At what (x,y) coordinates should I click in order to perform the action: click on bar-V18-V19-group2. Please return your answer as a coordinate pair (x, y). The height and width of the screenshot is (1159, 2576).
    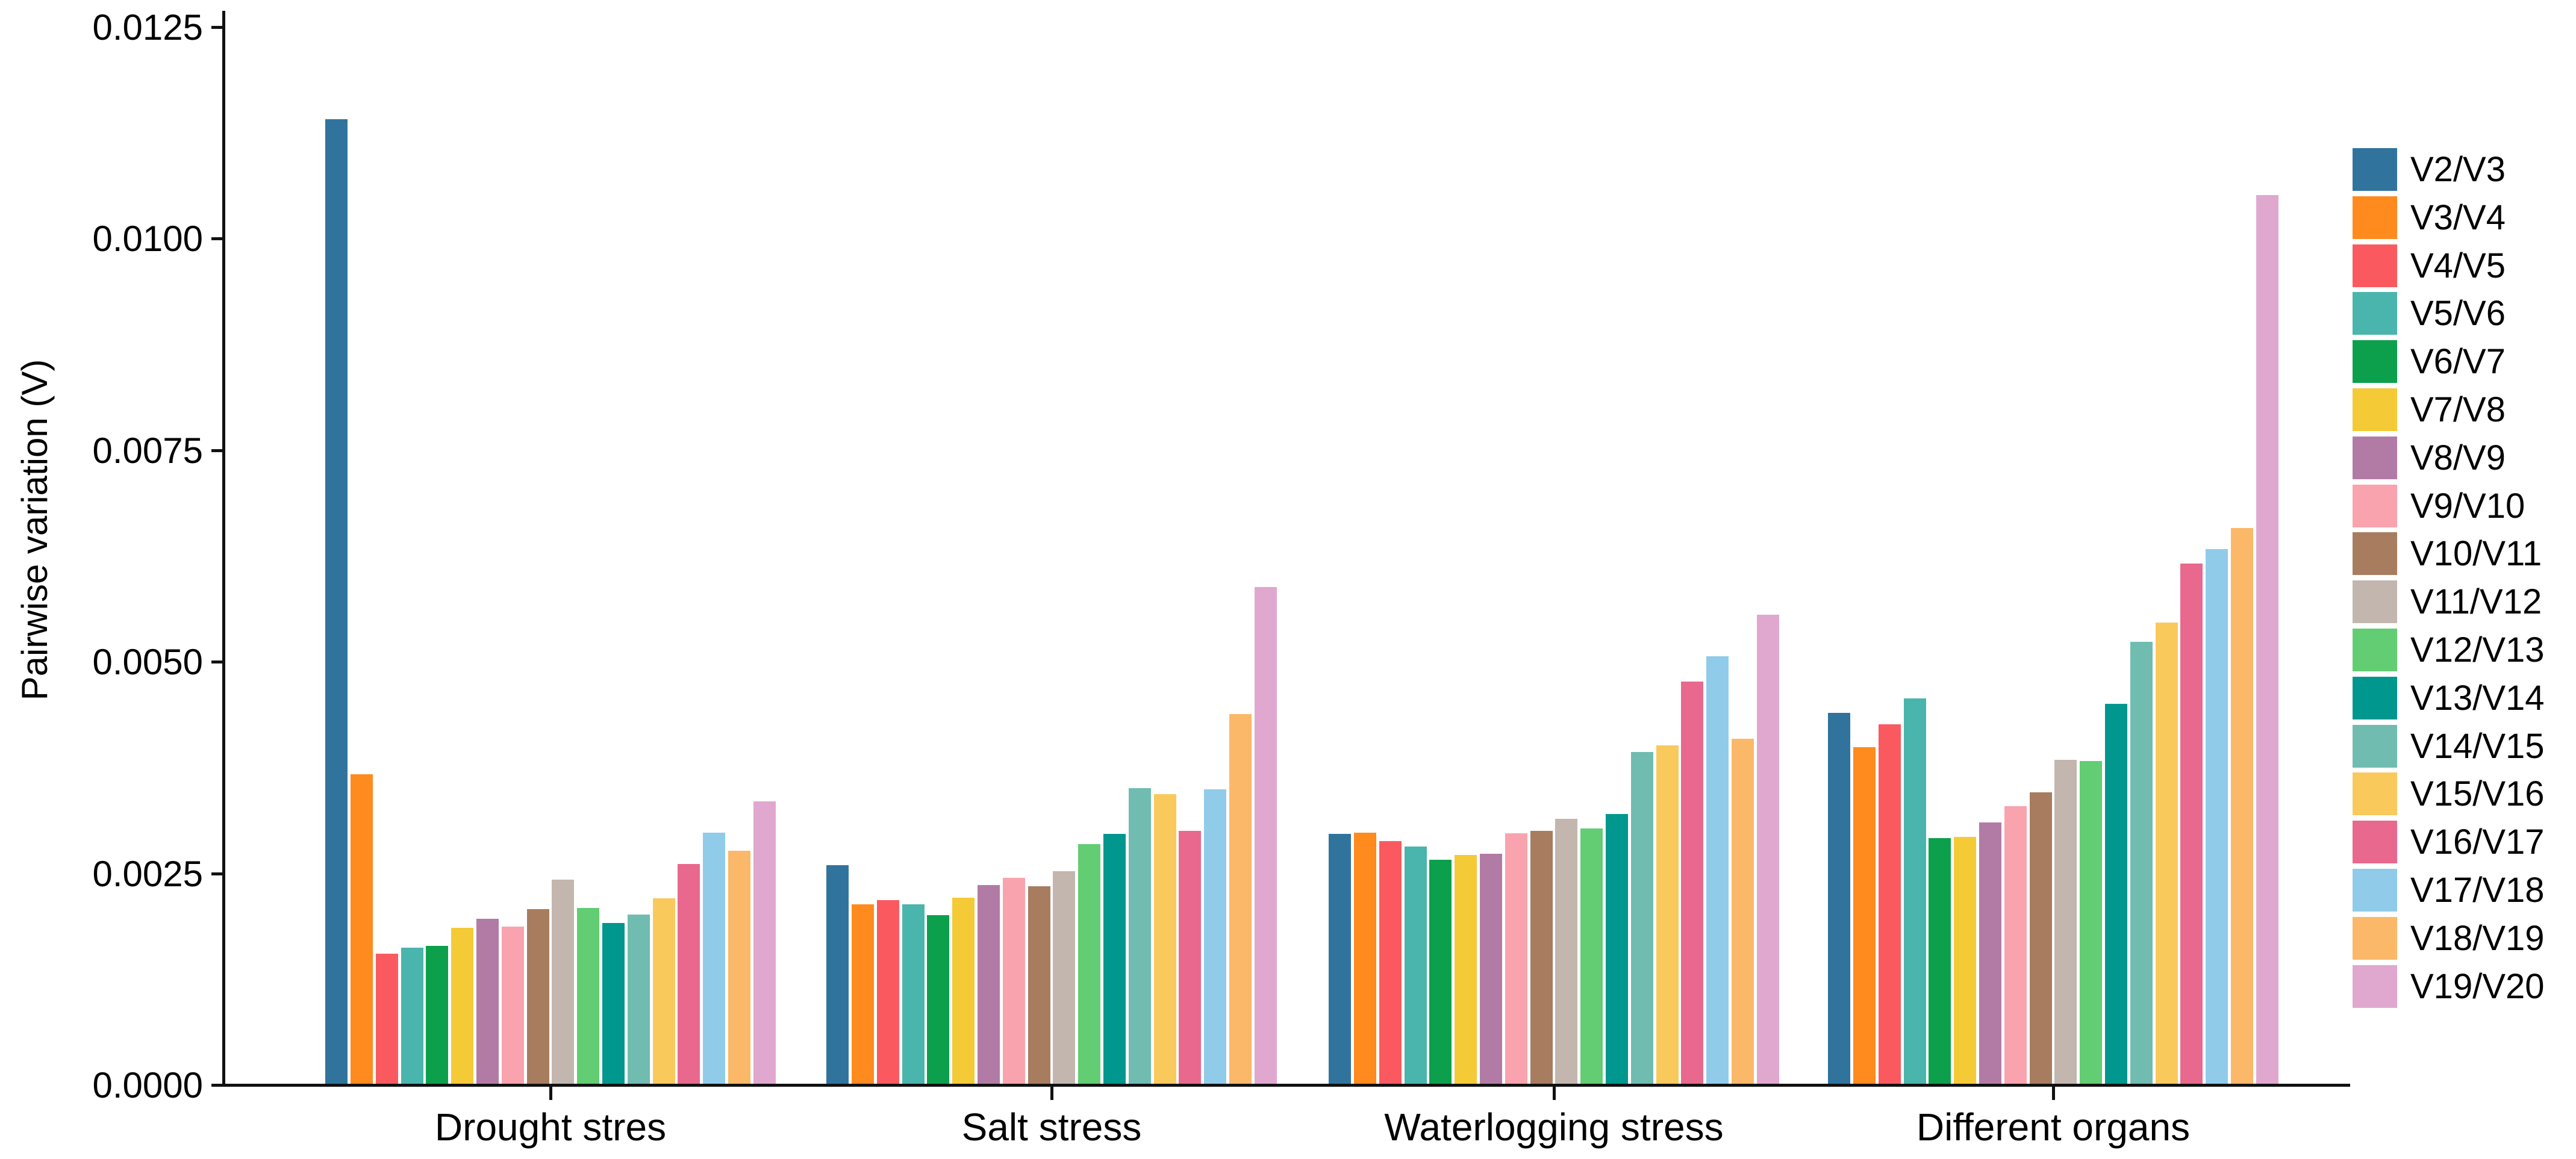
    Looking at the image, I should click on (1240, 898).